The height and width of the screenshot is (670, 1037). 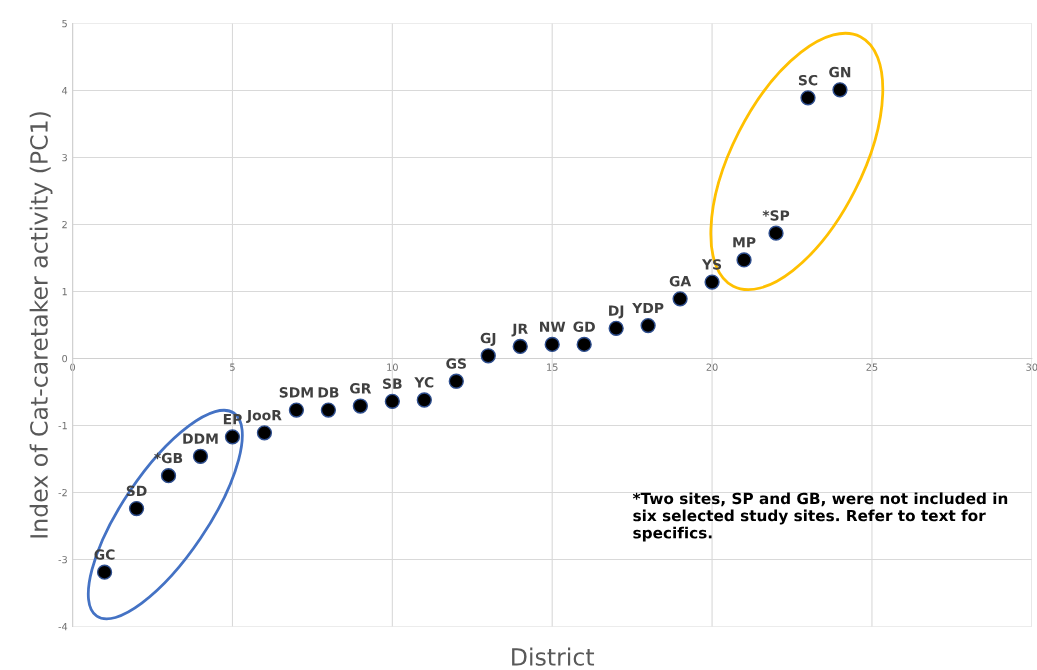 I want to click on text: GA, so click(x=680, y=281).